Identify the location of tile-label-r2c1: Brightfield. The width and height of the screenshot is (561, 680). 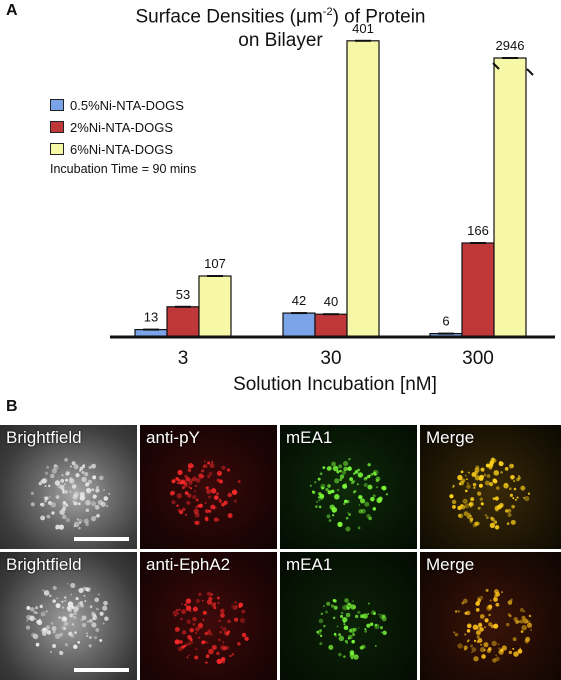
(44, 564).